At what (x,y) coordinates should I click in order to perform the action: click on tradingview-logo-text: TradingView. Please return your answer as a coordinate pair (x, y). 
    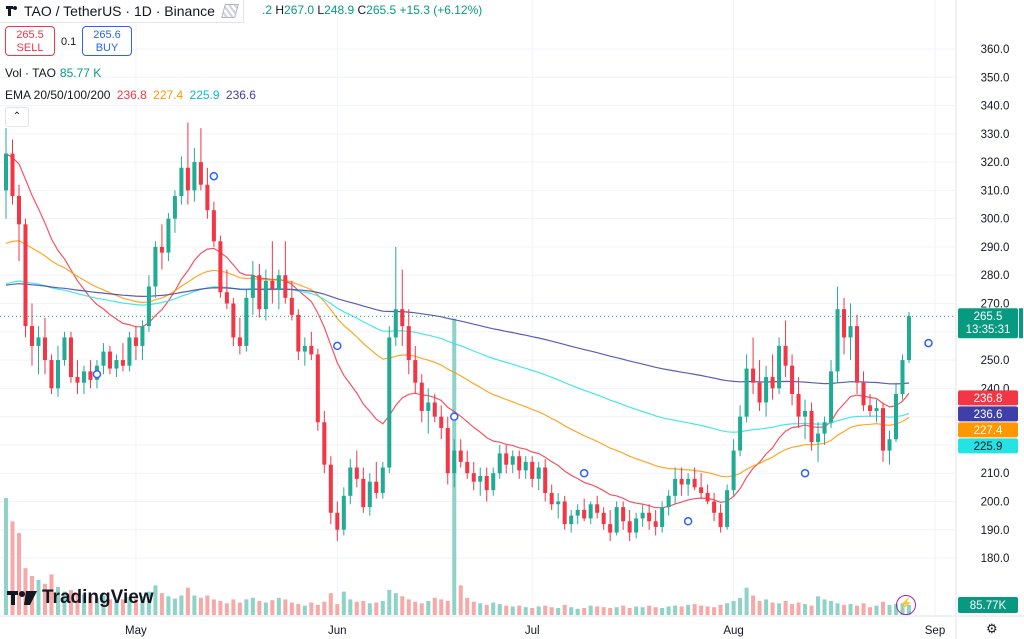
    Looking at the image, I should click on (98, 597).